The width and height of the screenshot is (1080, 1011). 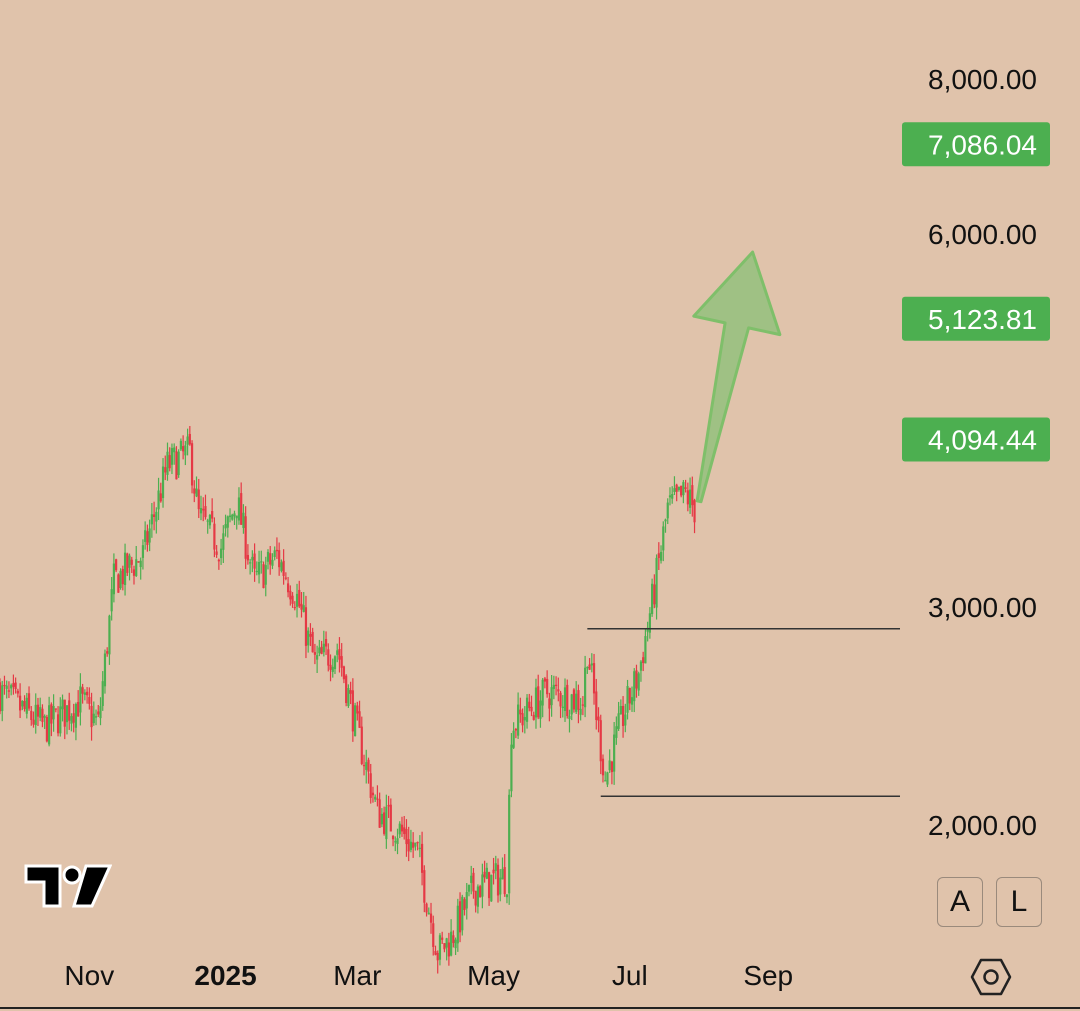 What do you see at coordinates (89, 975) in the screenshot?
I see `time-tick-label: Nov` at bounding box center [89, 975].